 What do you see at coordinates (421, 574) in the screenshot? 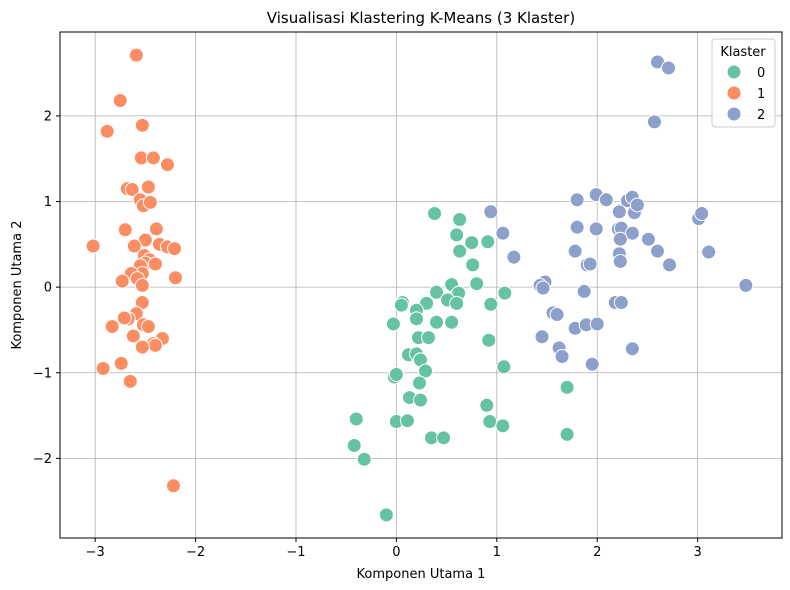
I see `x-axis-label: Komponen Utama 1` at bounding box center [421, 574].